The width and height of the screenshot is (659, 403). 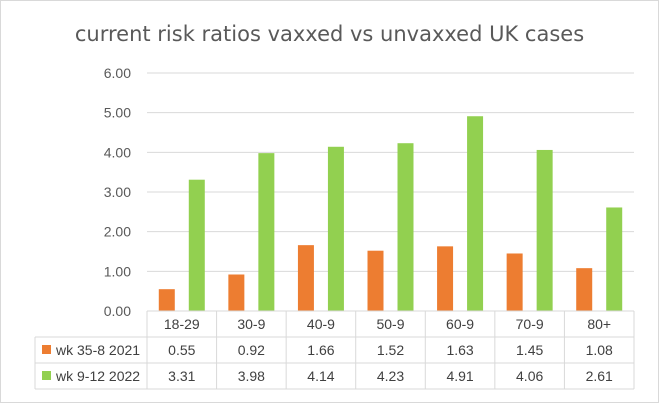 I want to click on y-tick-label: 5.00, so click(x=117, y=113).